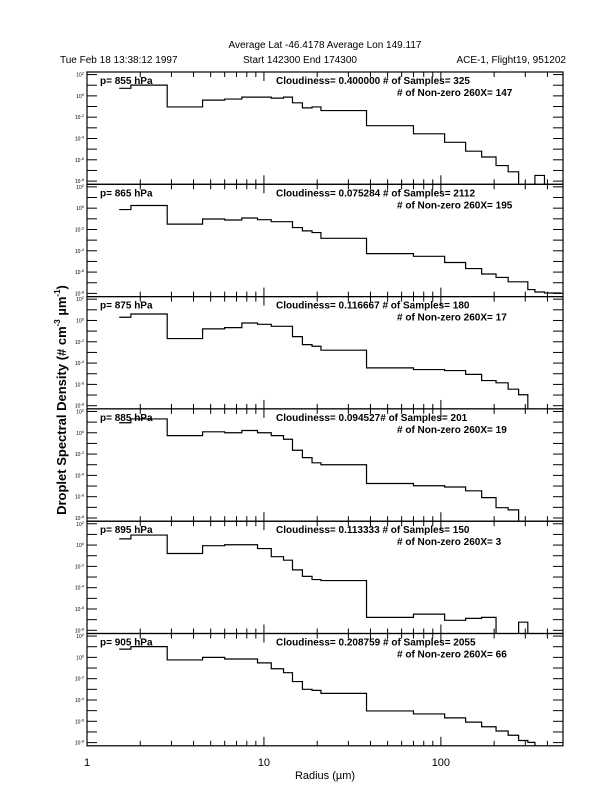 Image resolution: width=612 pixels, height=792 pixels. Describe the element at coordinates (325, 45) in the screenshot. I see `header-title: Average Lat -46.4178 Average Lon 149.117` at that location.